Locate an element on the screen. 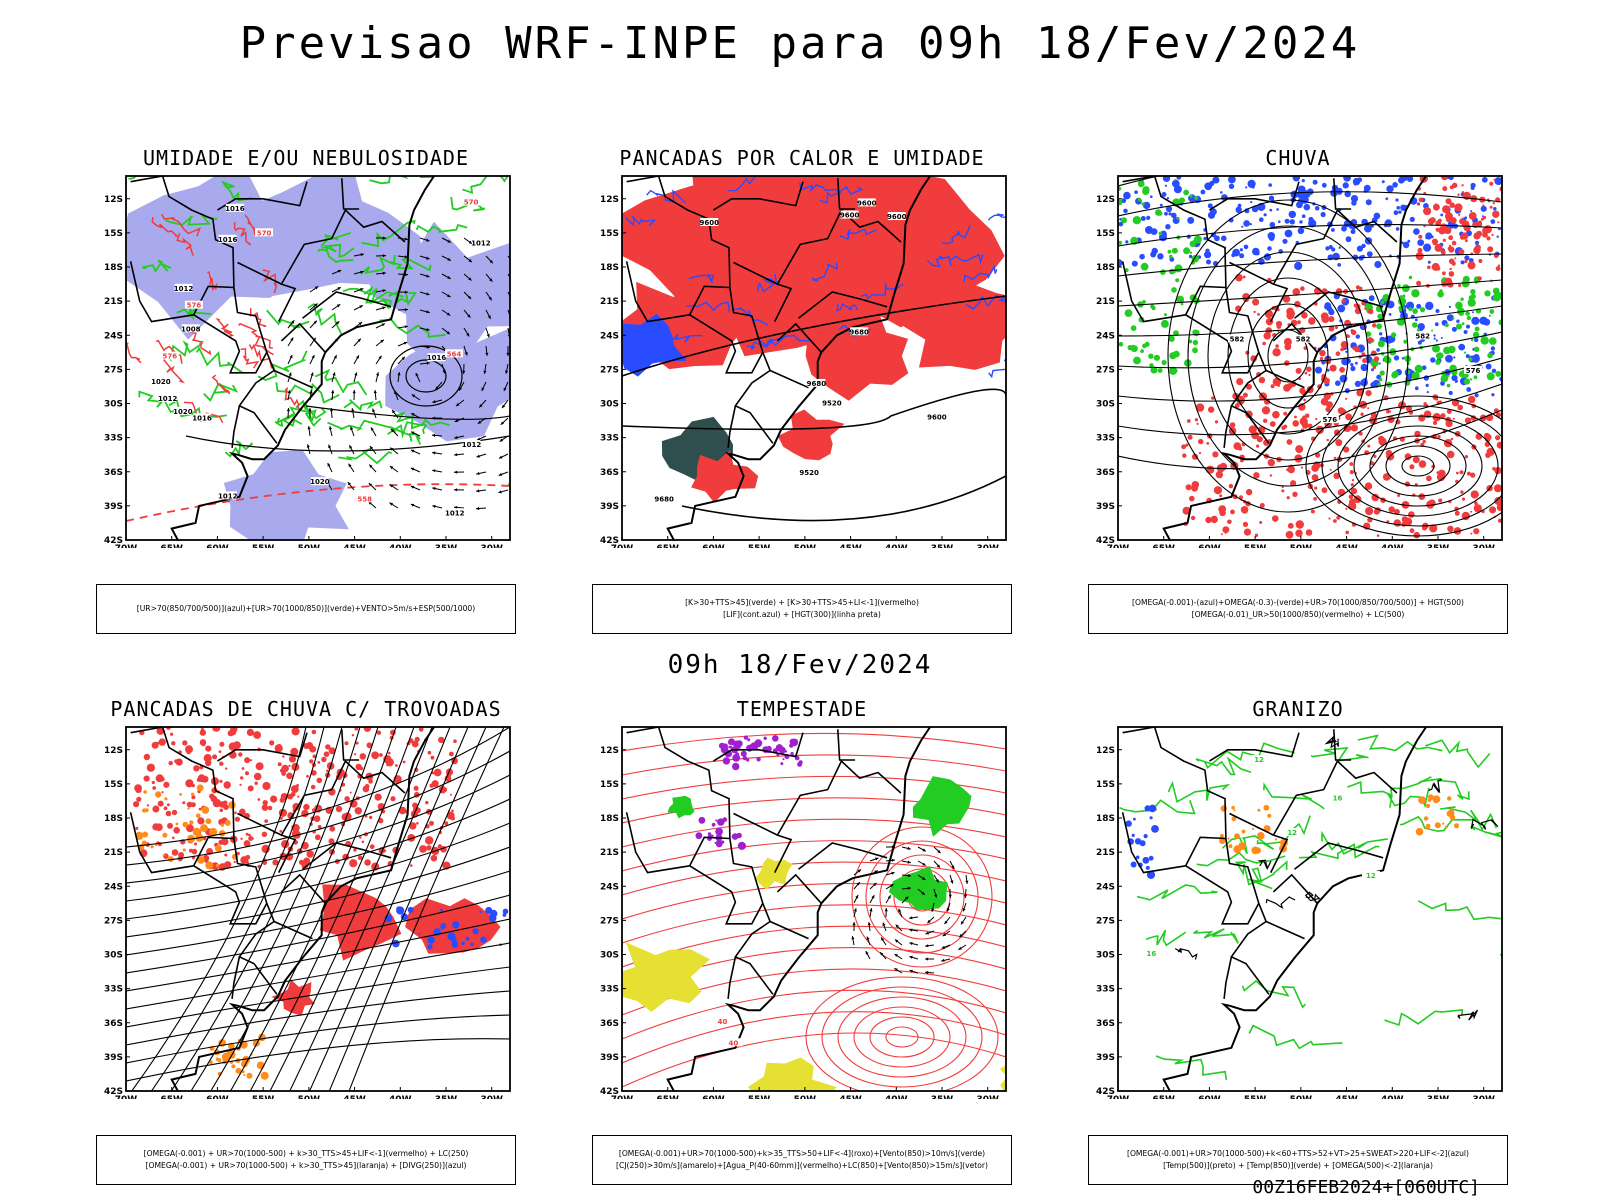 The height and width of the screenshot is (1200, 1600). main-title: Previsao WRF-INPE para 09h 18/Fev/2024 is located at coordinates (800, 43).